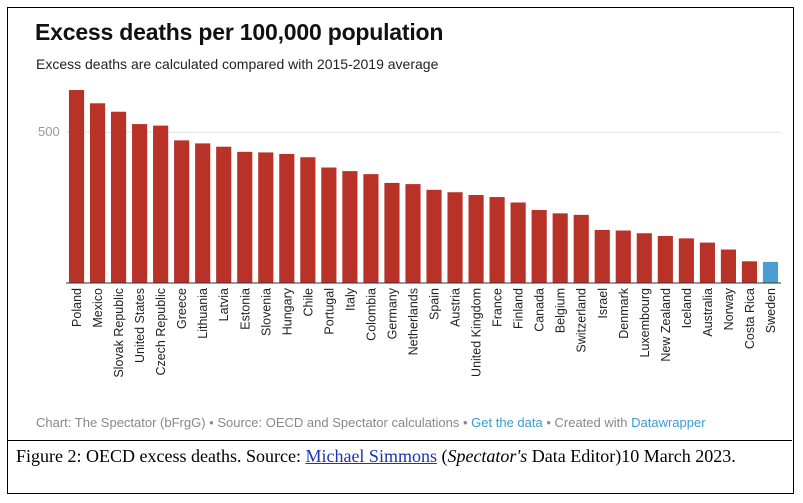 Image resolution: width=803 pixels, height=503 pixels. What do you see at coordinates (770, 272) in the screenshot?
I see `bar-sweden` at bounding box center [770, 272].